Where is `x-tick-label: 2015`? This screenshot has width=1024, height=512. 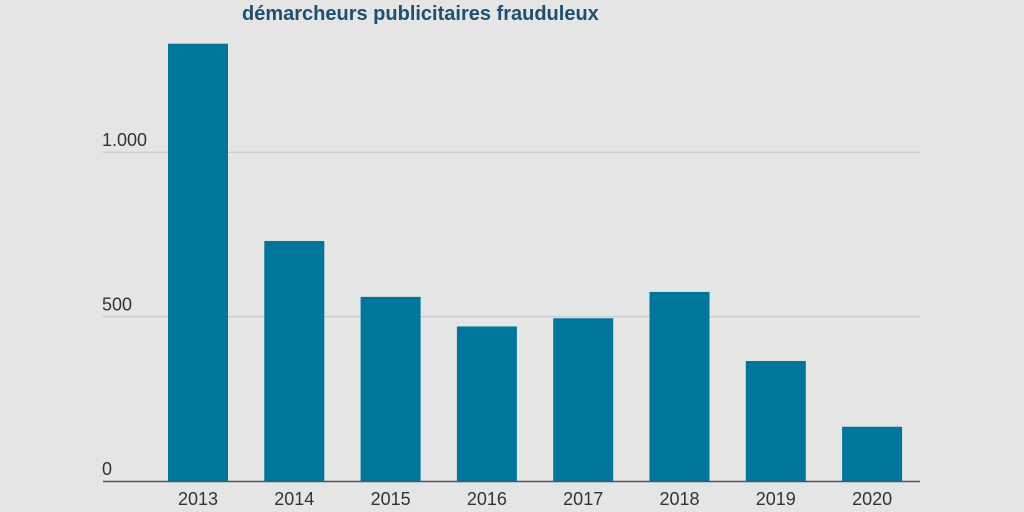 x-tick-label: 2015 is located at coordinates (391, 499).